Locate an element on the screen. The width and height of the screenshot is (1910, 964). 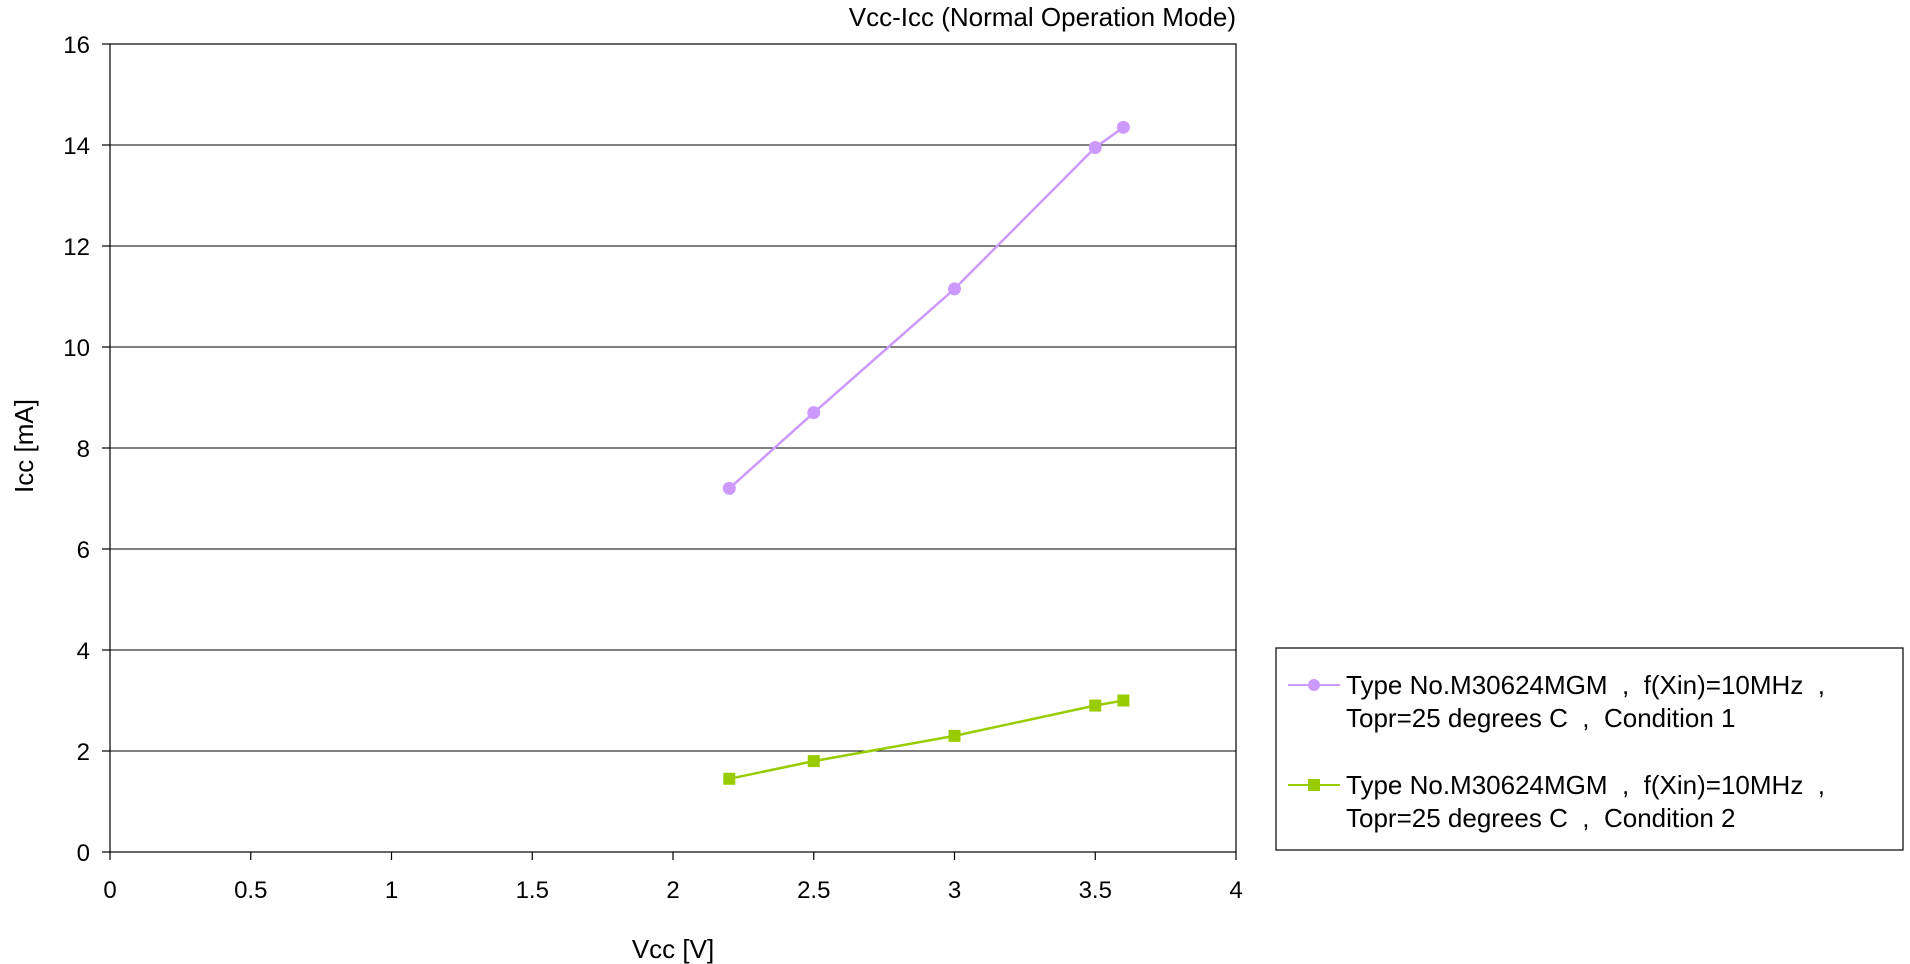
x-tick-label: 1 is located at coordinates (391, 890).